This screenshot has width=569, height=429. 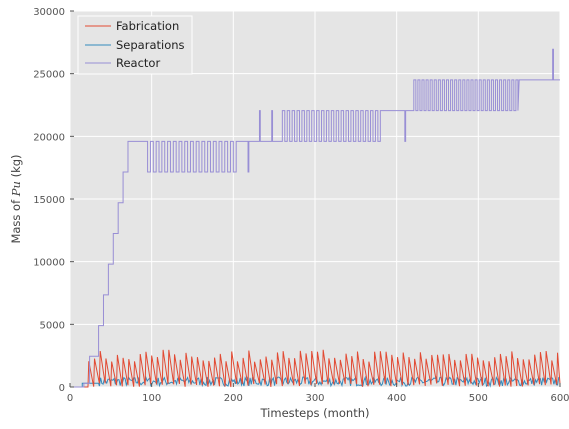 What do you see at coordinates (49, 12) in the screenshot?
I see `y-tick-label: 30000` at bounding box center [49, 12].